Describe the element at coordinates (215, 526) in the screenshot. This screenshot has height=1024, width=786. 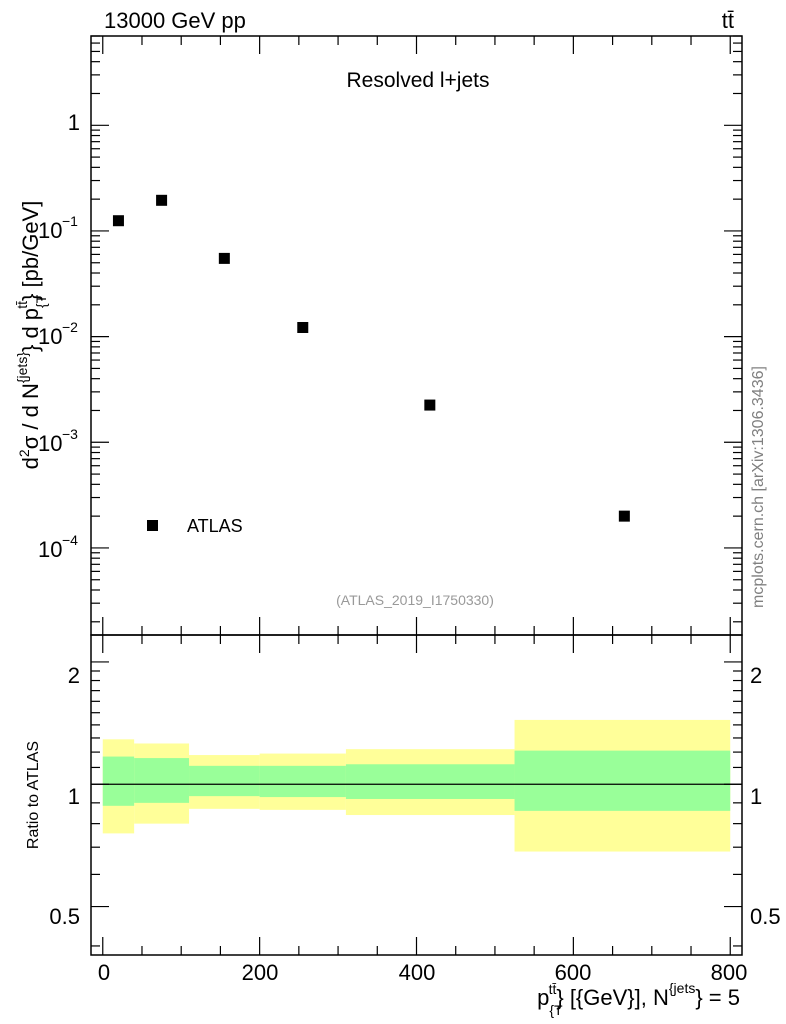
I see `legend-label: ATLAS` at that location.